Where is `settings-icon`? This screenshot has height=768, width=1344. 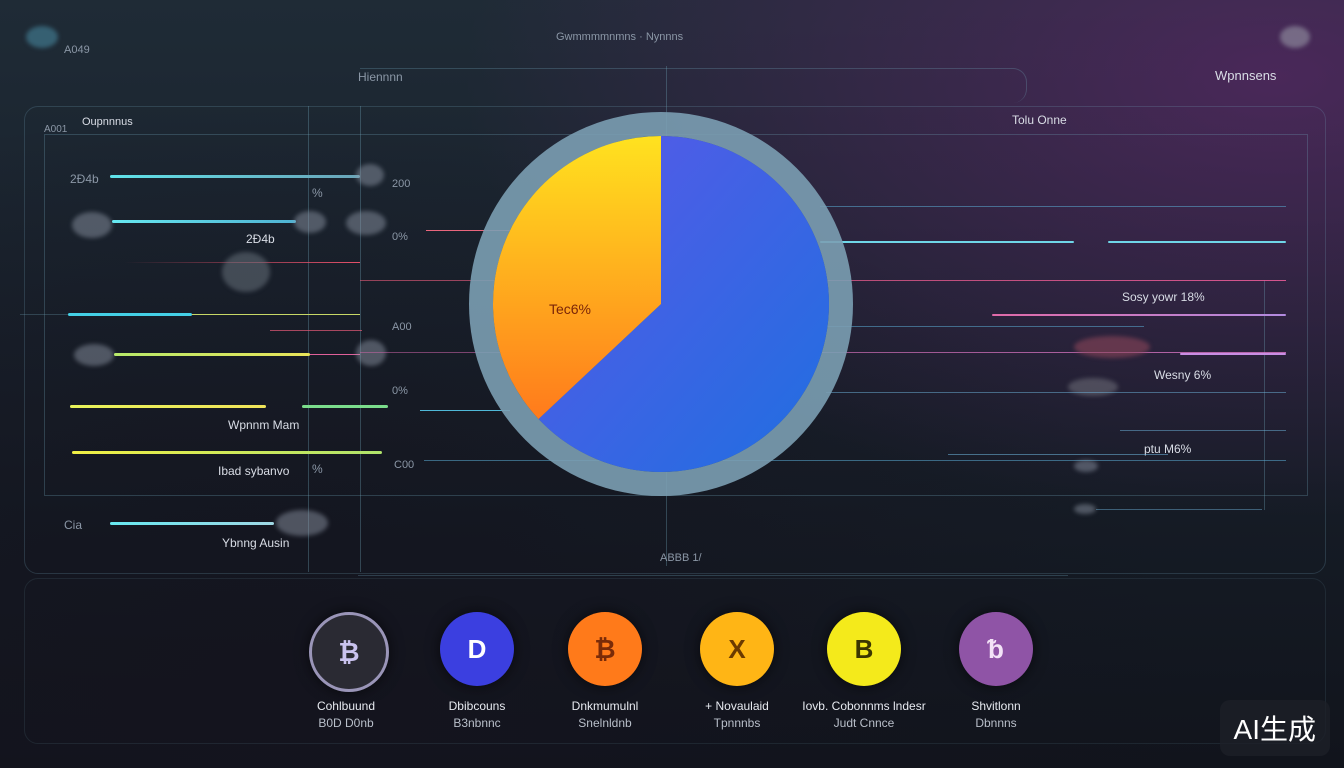 settings-icon is located at coordinates (1295, 37).